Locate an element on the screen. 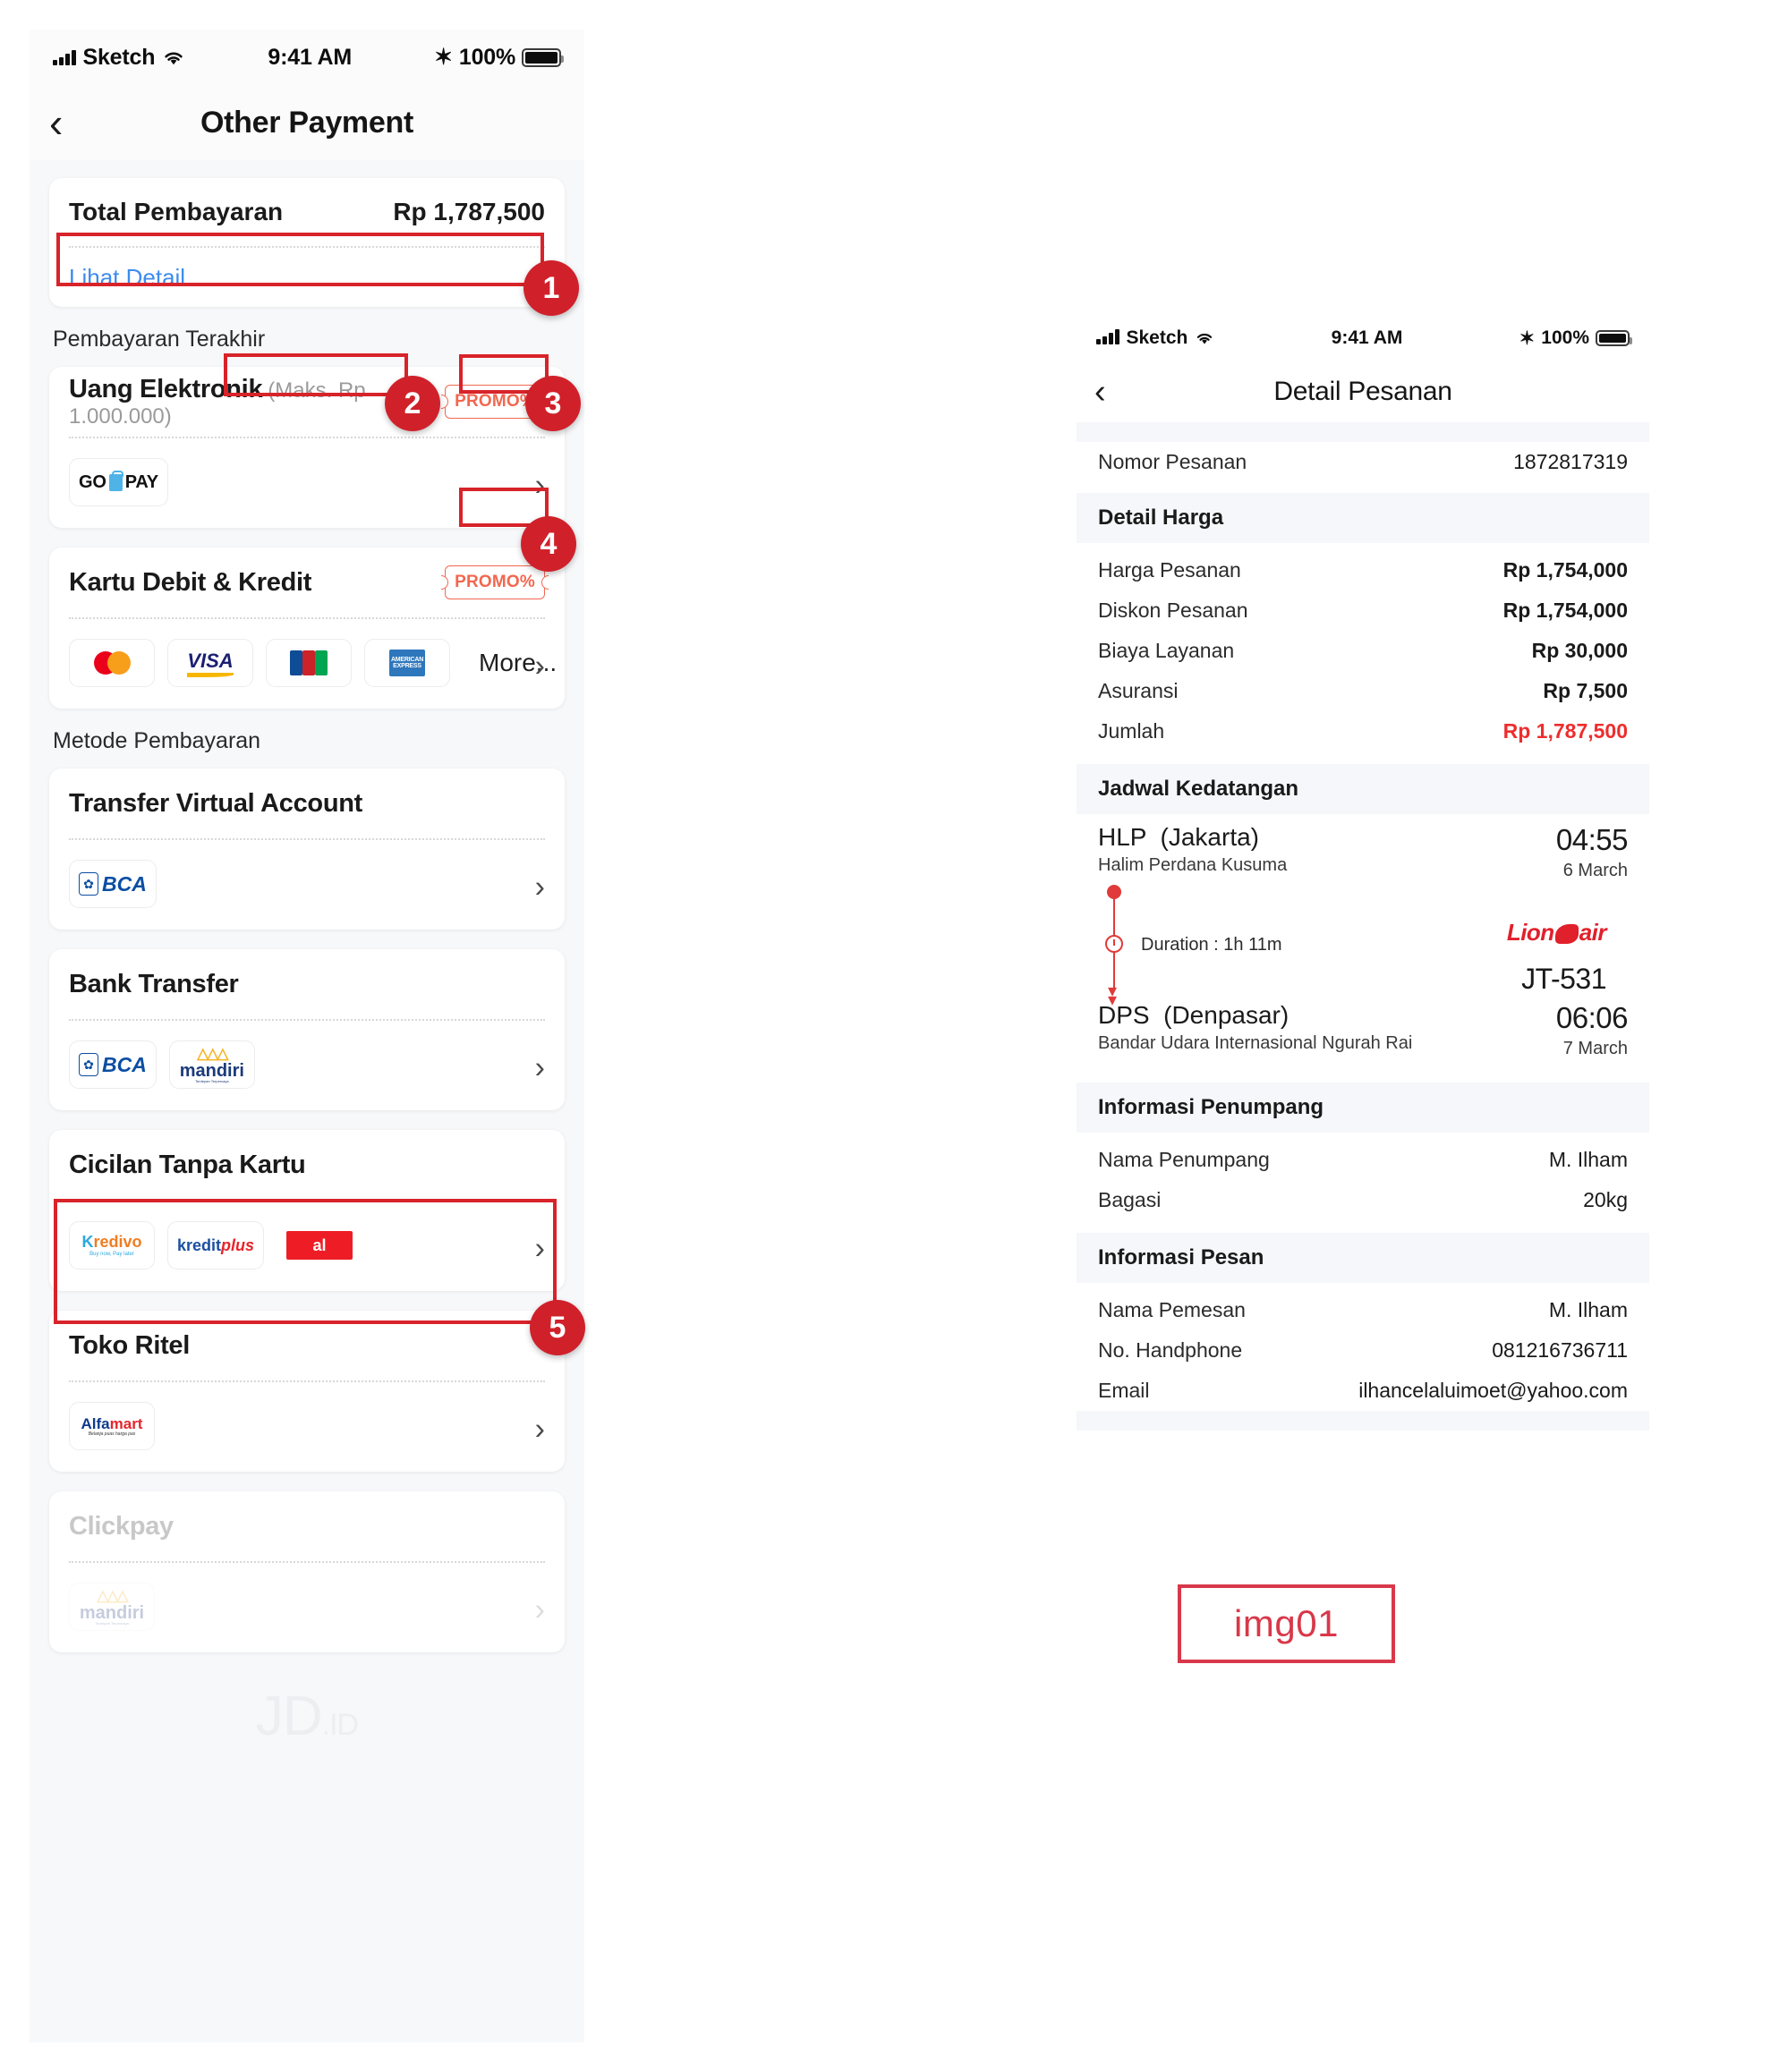 This screenshot has width=1779, height=2072. departure-code-city: HLP (Jakarta) is located at coordinates (1192, 838).